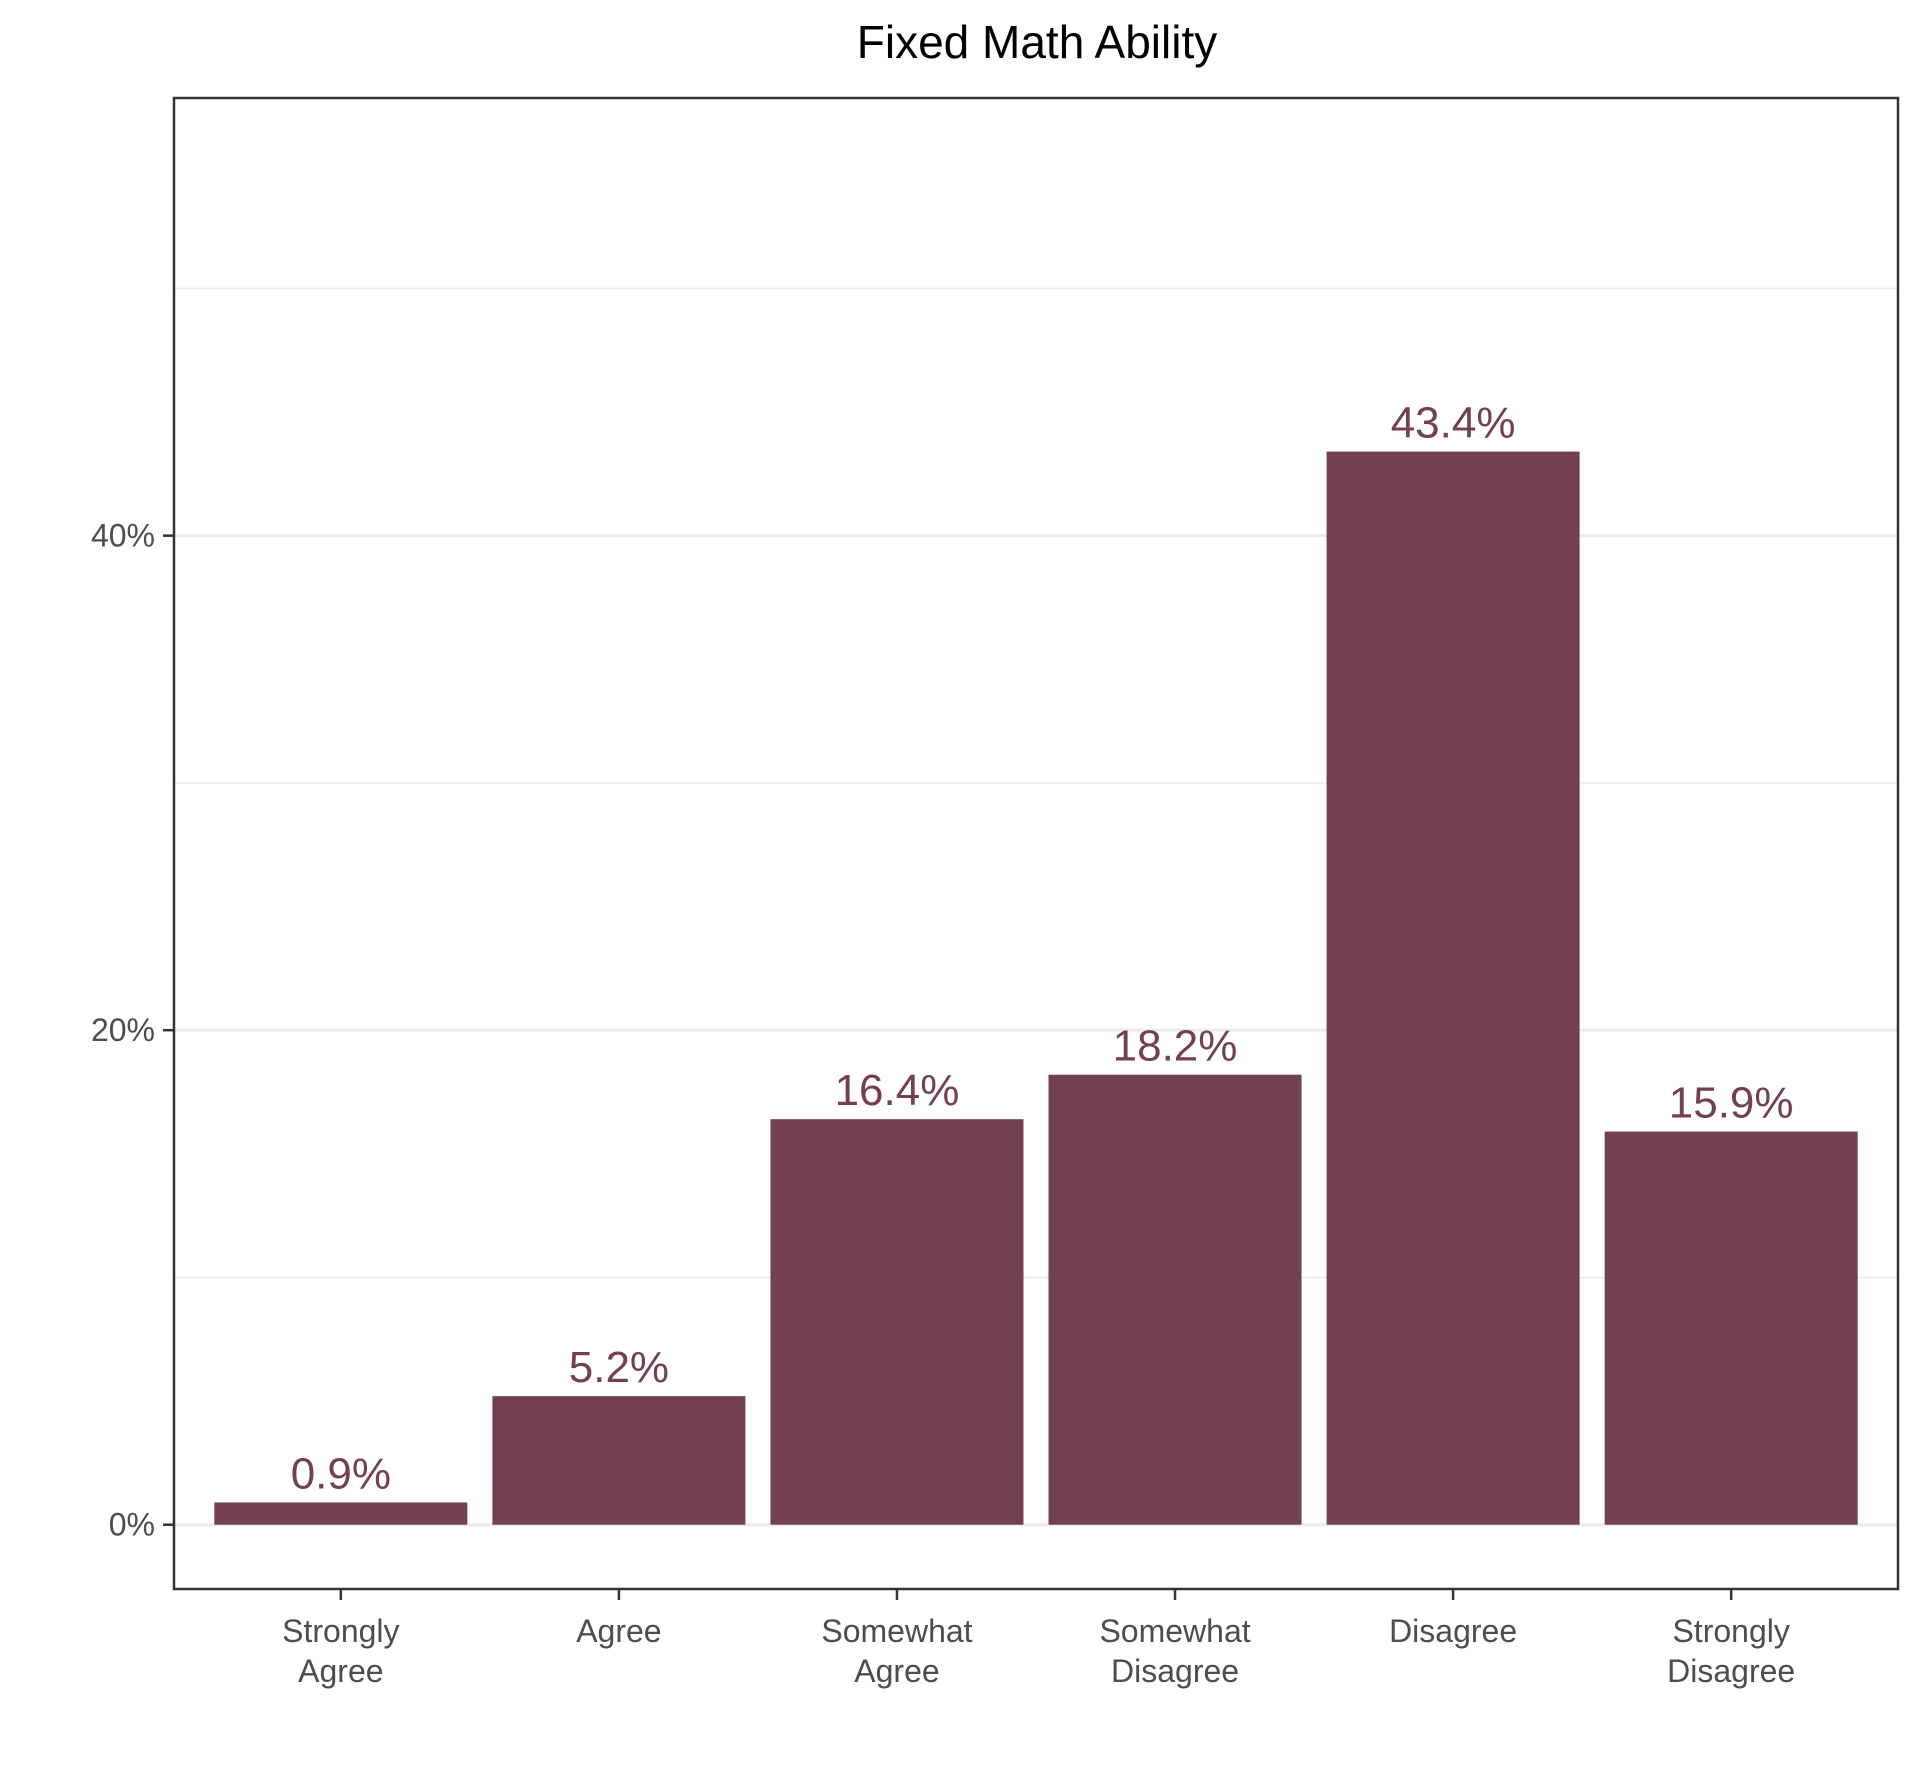 Image resolution: width=1918 pixels, height=1768 pixels. What do you see at coordinates (619, 1367) in the screenshot?
I see `data-label: 5.2%` at bounding box center [619, 1367].